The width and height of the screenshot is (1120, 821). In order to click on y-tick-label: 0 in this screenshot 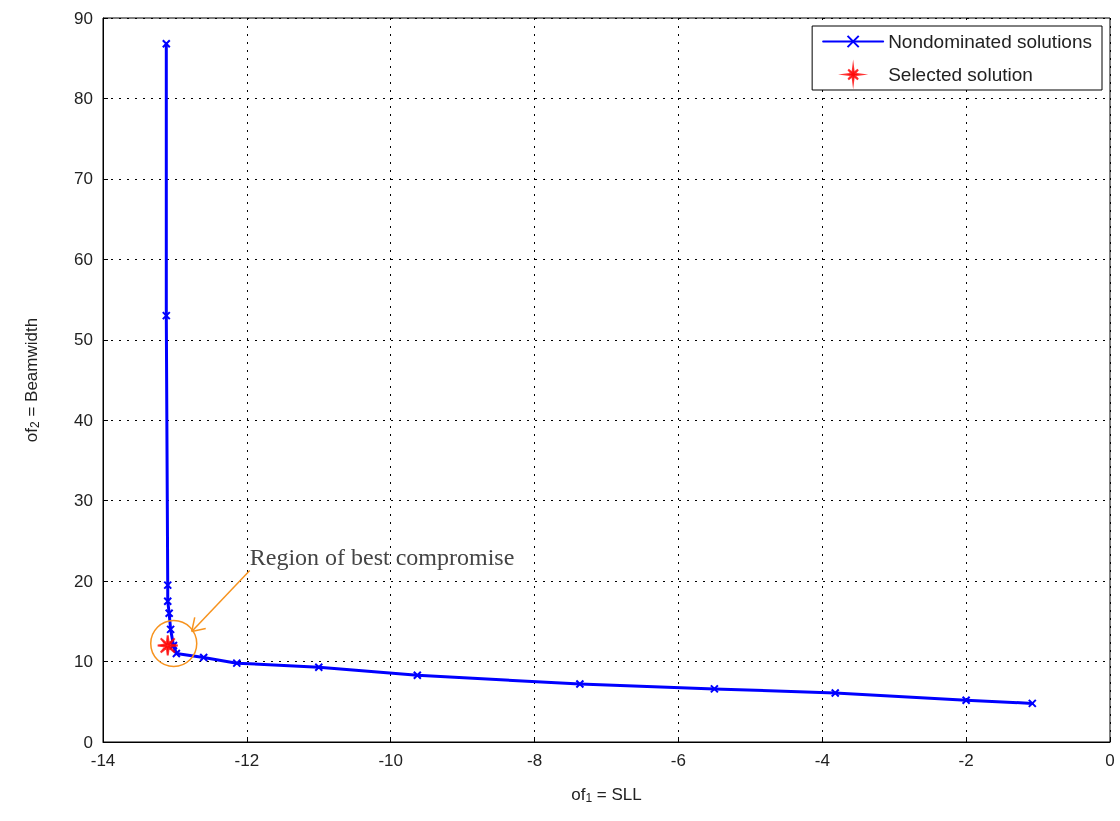, I will do `click(88, 742)`.